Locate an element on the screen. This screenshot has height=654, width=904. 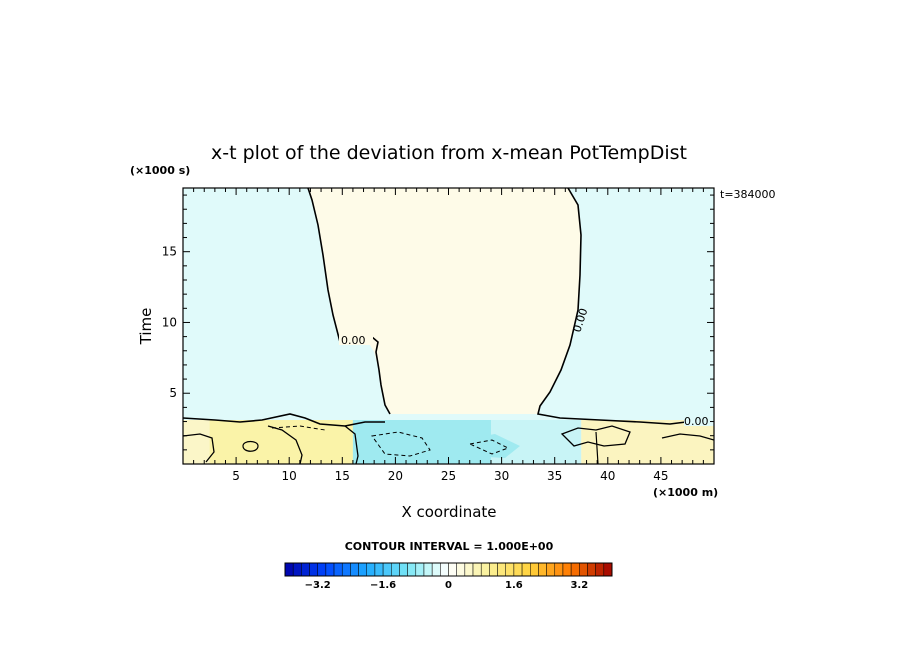
colorbar-frame is located at coordinates (448, 569).